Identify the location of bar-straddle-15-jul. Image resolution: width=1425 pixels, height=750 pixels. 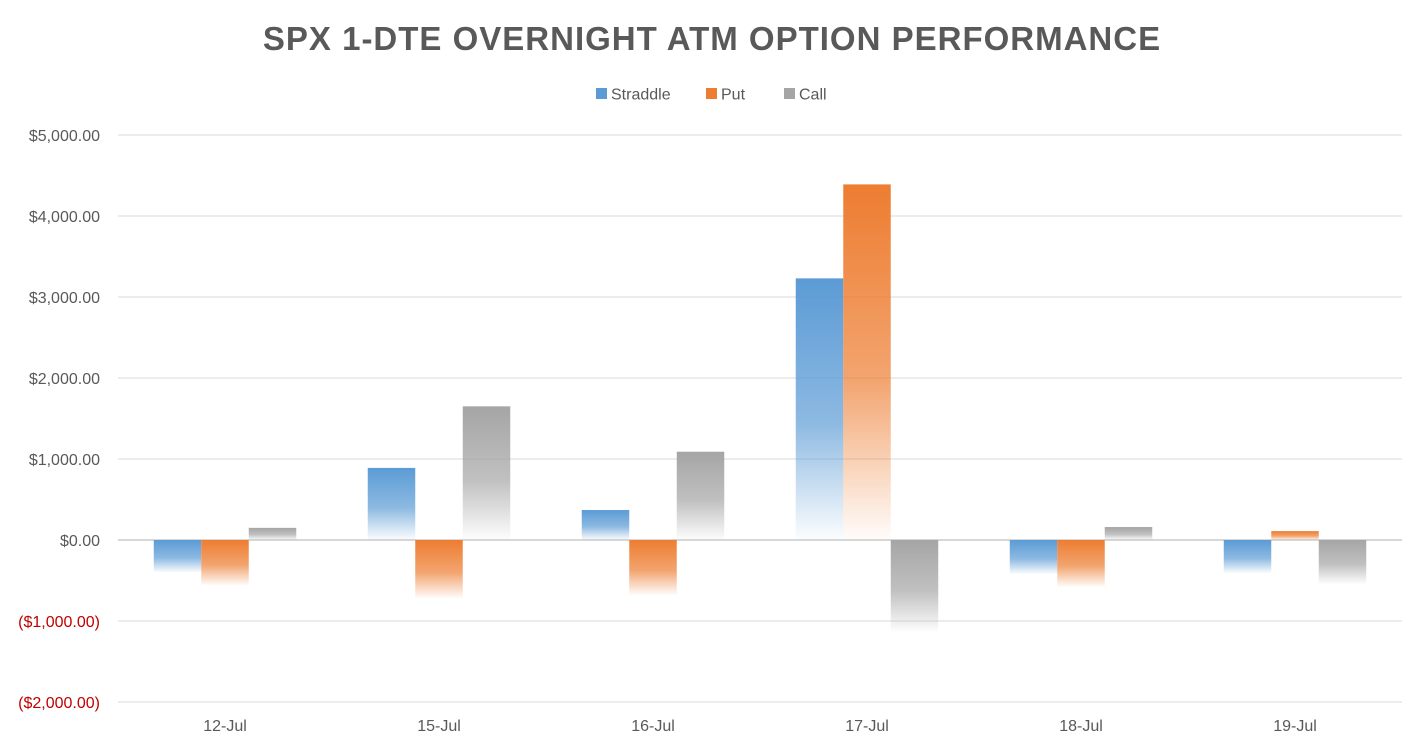
(391, 503).